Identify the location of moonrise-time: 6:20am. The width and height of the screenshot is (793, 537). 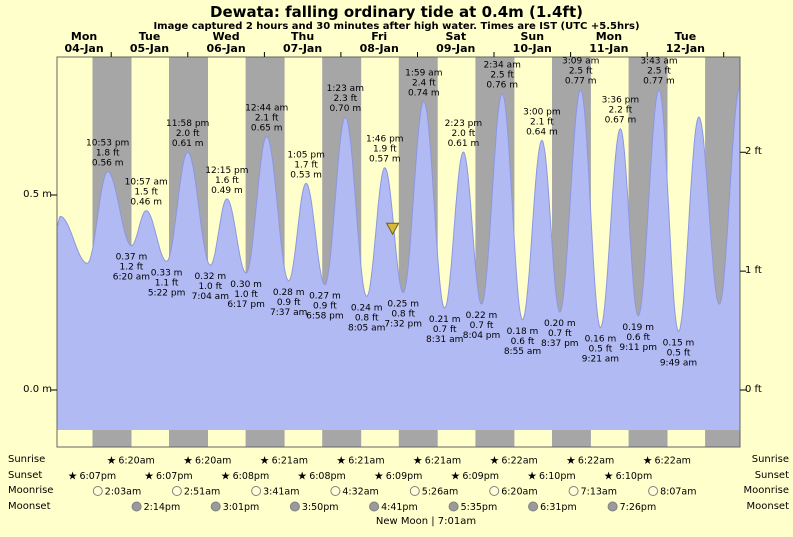
(519, 492).